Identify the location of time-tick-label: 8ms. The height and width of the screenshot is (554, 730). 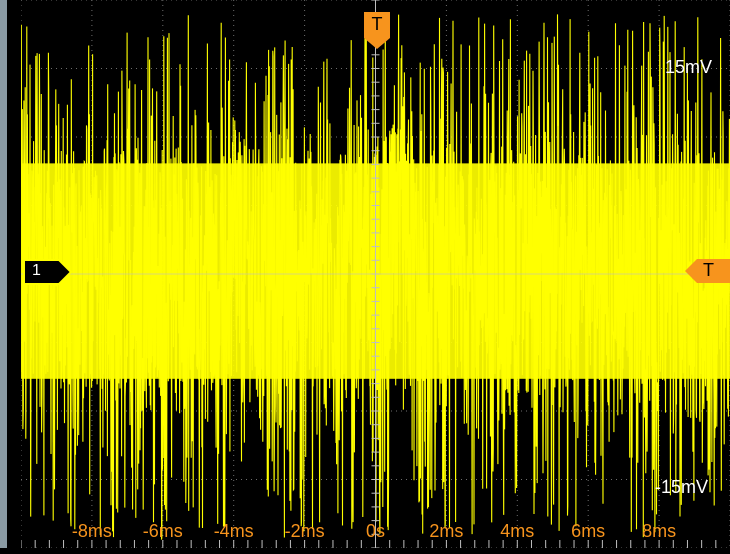
(659, 531).